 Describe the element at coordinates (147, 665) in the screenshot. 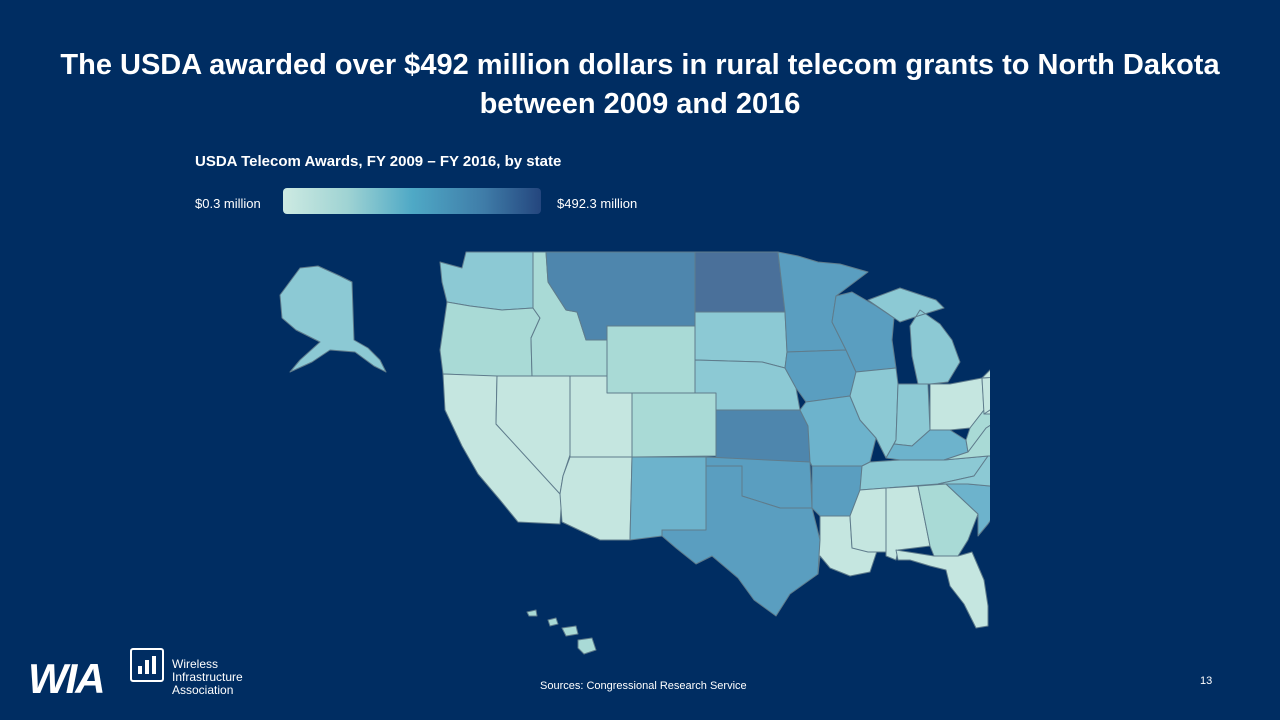

I see `logo-icon` at that location.